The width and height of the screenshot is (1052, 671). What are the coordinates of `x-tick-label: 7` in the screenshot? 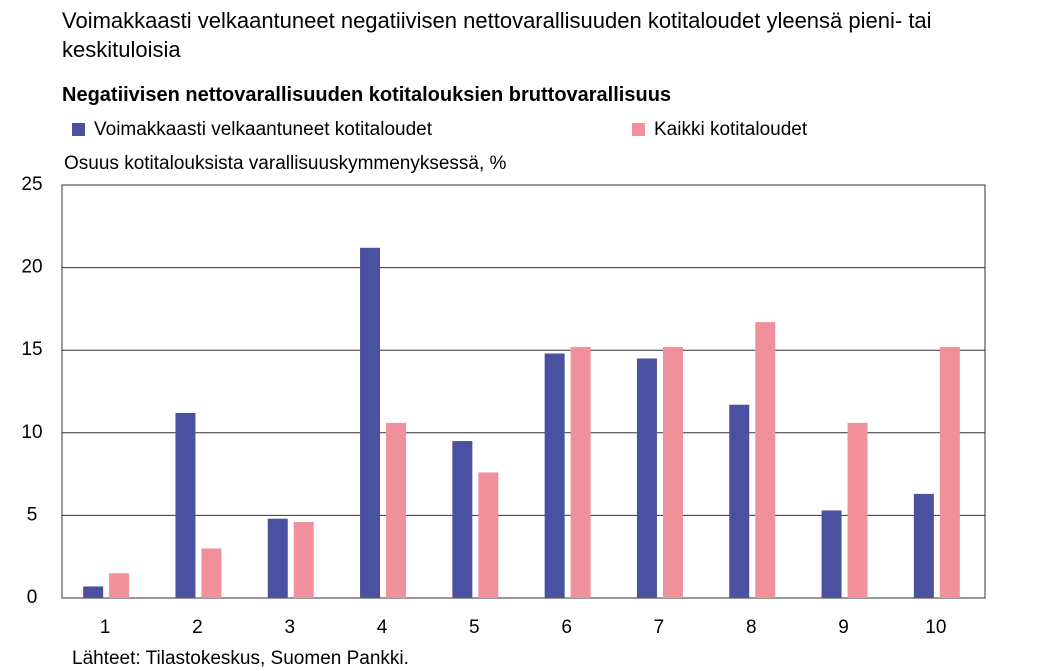 It's located at (659, 627).